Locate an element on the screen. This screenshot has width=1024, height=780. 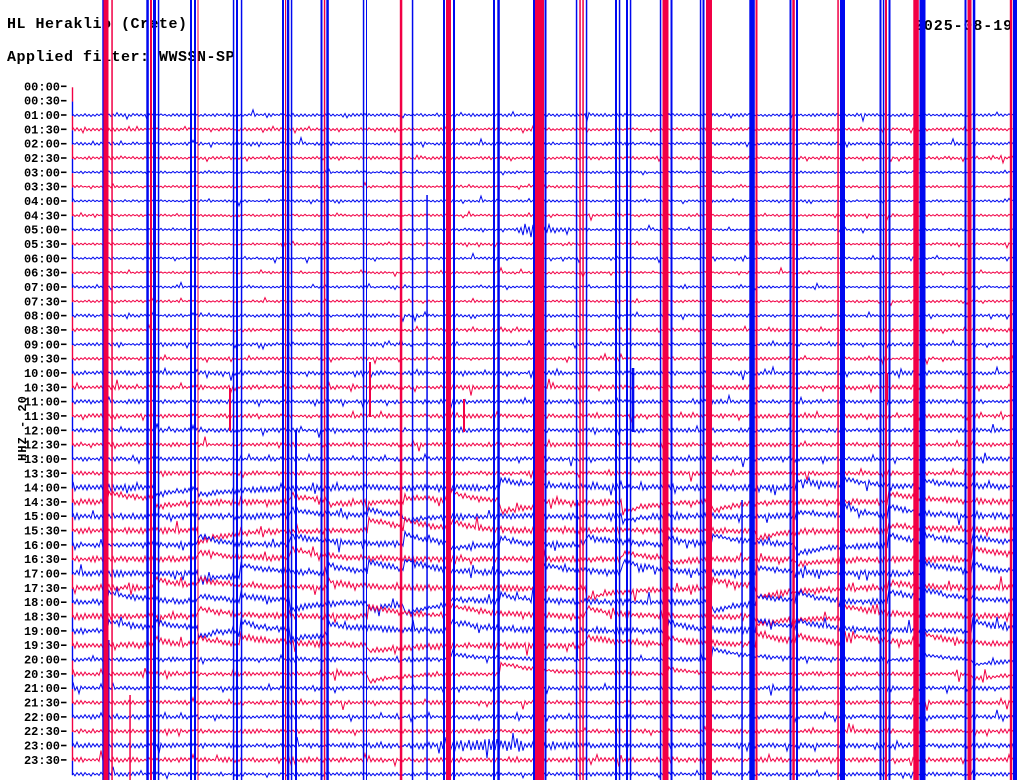
time-label: 12:00 is located at coordinates (42, 431).